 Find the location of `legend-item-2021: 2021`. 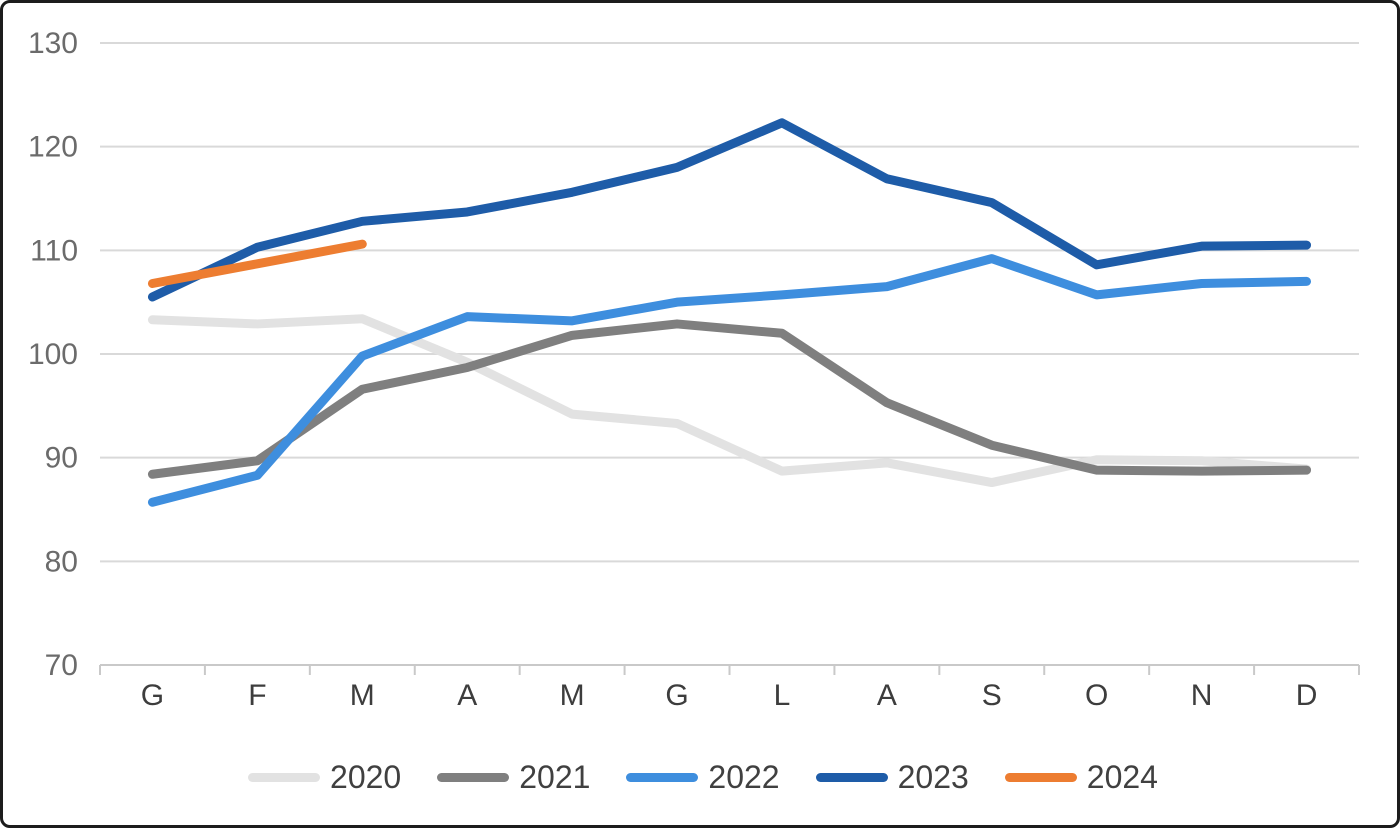

legend-item-2021: 2021 is located at coordinates (513, 777).